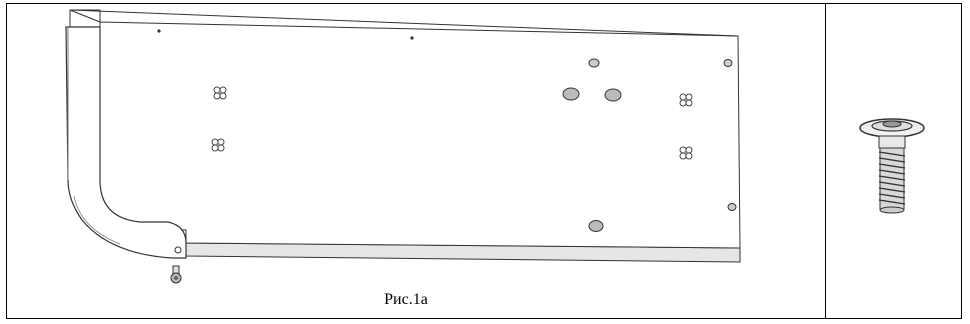 This screenshot has width=970, height=324. I want to click on screw-with-washer-icon, so click(892, 166).